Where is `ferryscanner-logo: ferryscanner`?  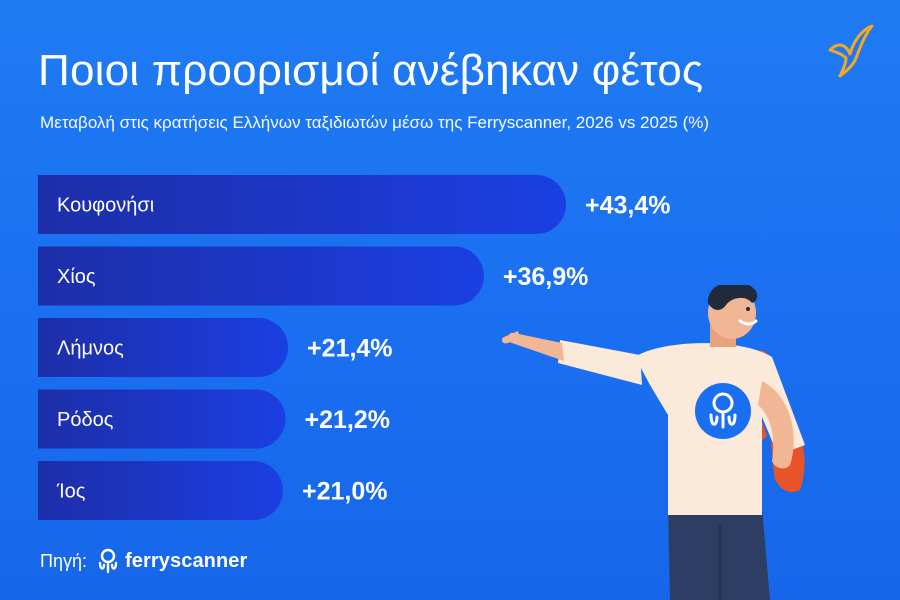 ferryscanner-logo: ferryscanner is located at coordinates (172, 561).